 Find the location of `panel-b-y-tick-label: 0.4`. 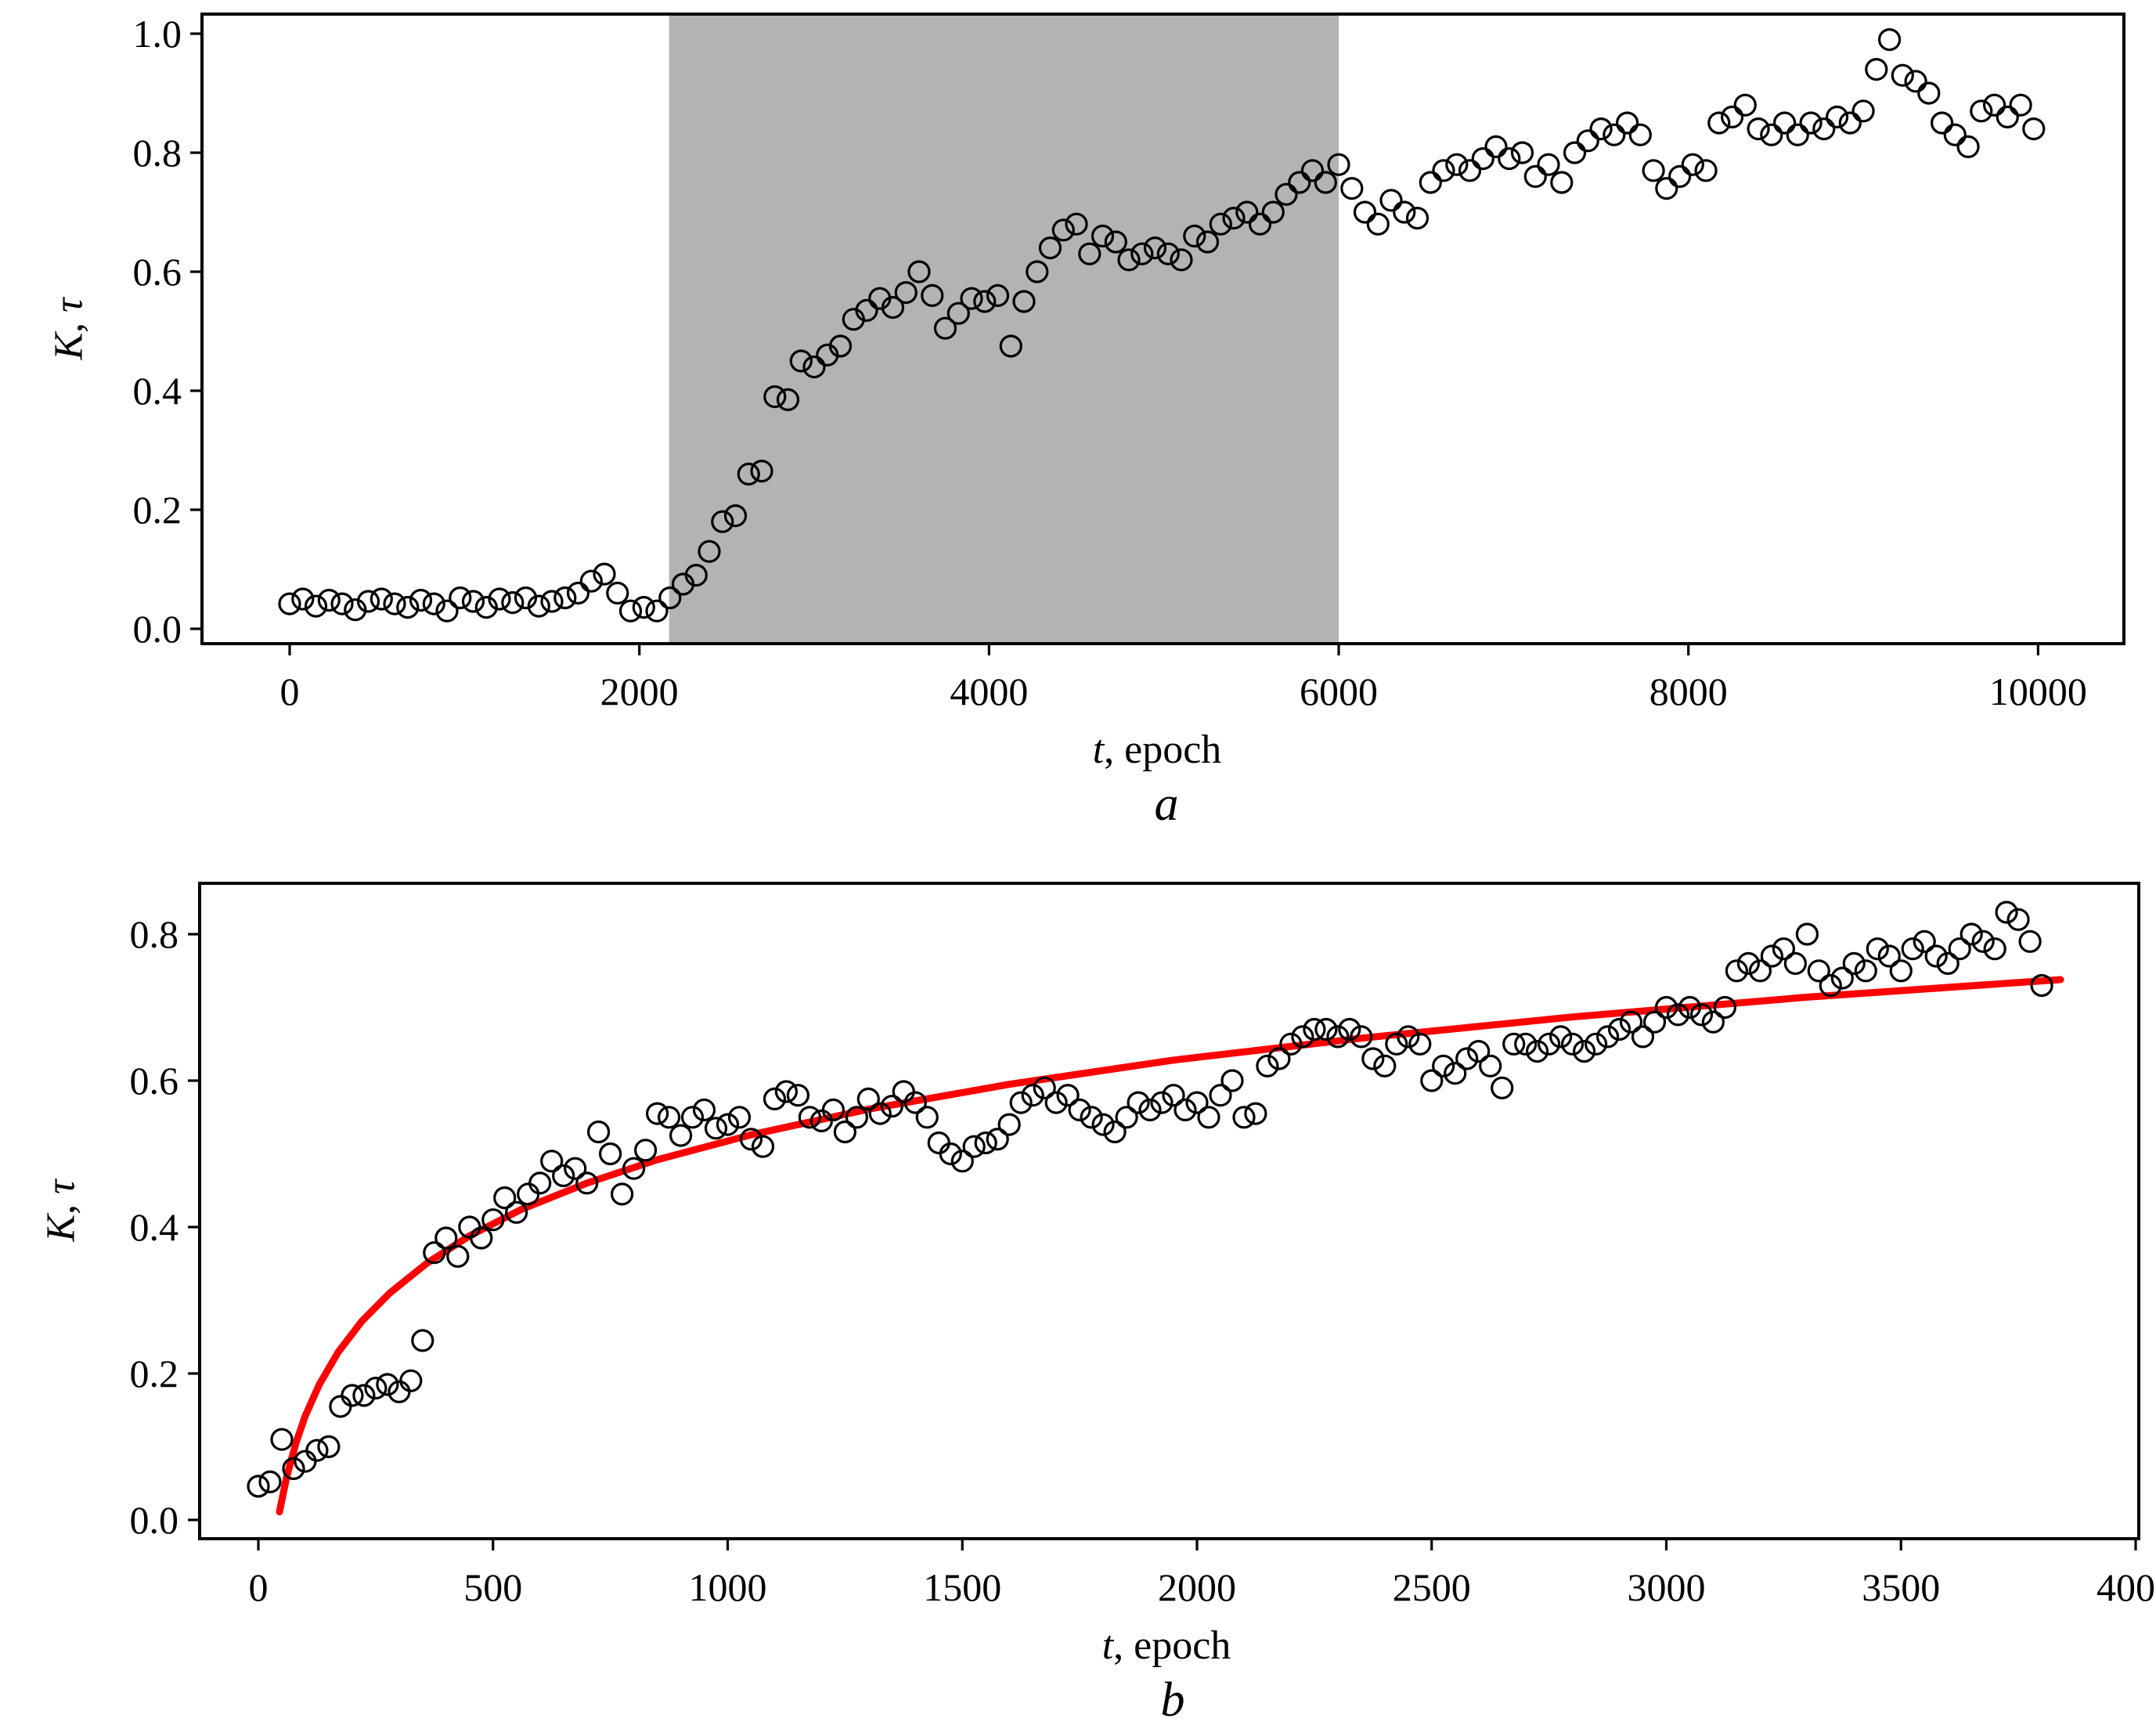

panel-b-y-tick-label: 0.4 is located at coordinates (154, 1227).